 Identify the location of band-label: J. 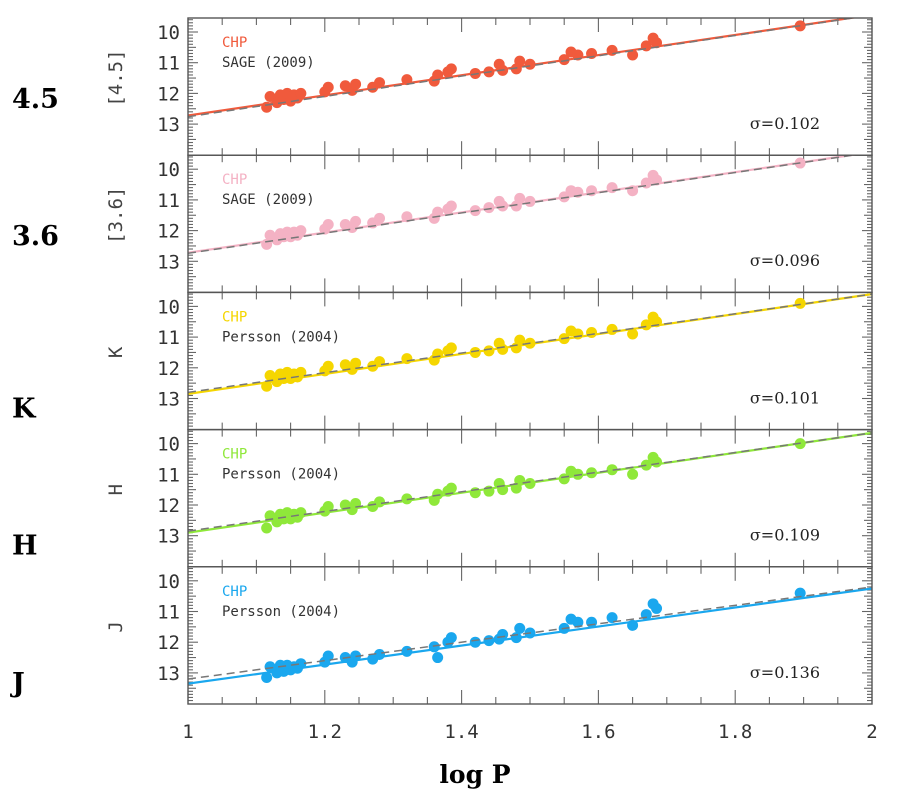
(17, 683).